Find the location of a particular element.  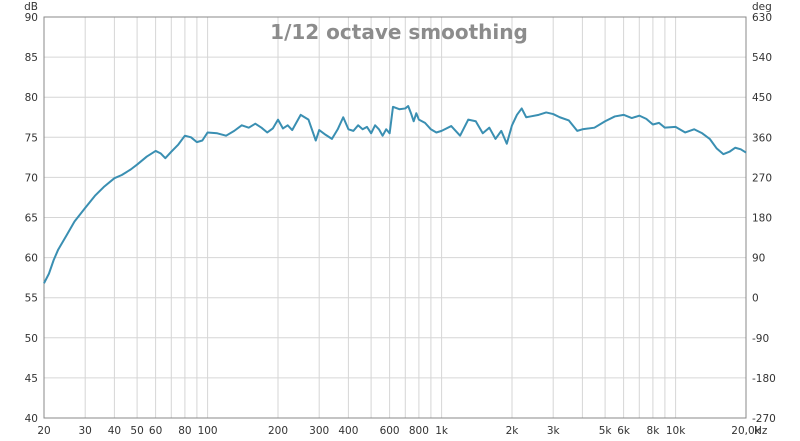

x-tick-label: 800 is located at coordinates (419, 431).